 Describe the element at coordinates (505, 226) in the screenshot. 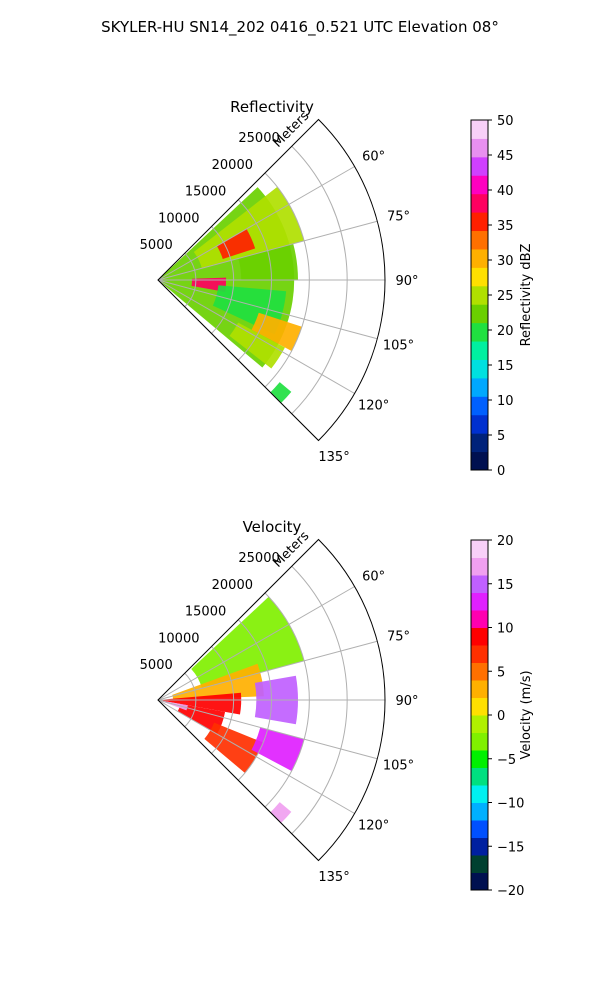

I see `colorbar-tick-label: 35` at that location.